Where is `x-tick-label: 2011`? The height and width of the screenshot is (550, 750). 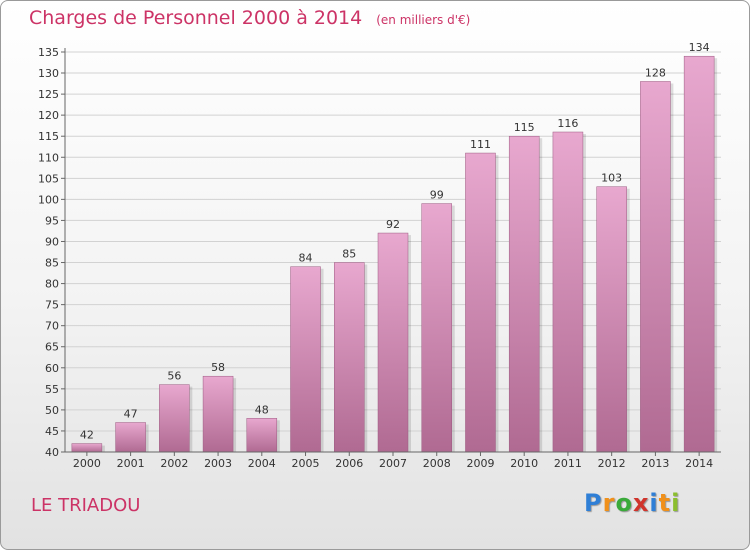 x-tick-label: 2011 is located at coordinates (568, 463).